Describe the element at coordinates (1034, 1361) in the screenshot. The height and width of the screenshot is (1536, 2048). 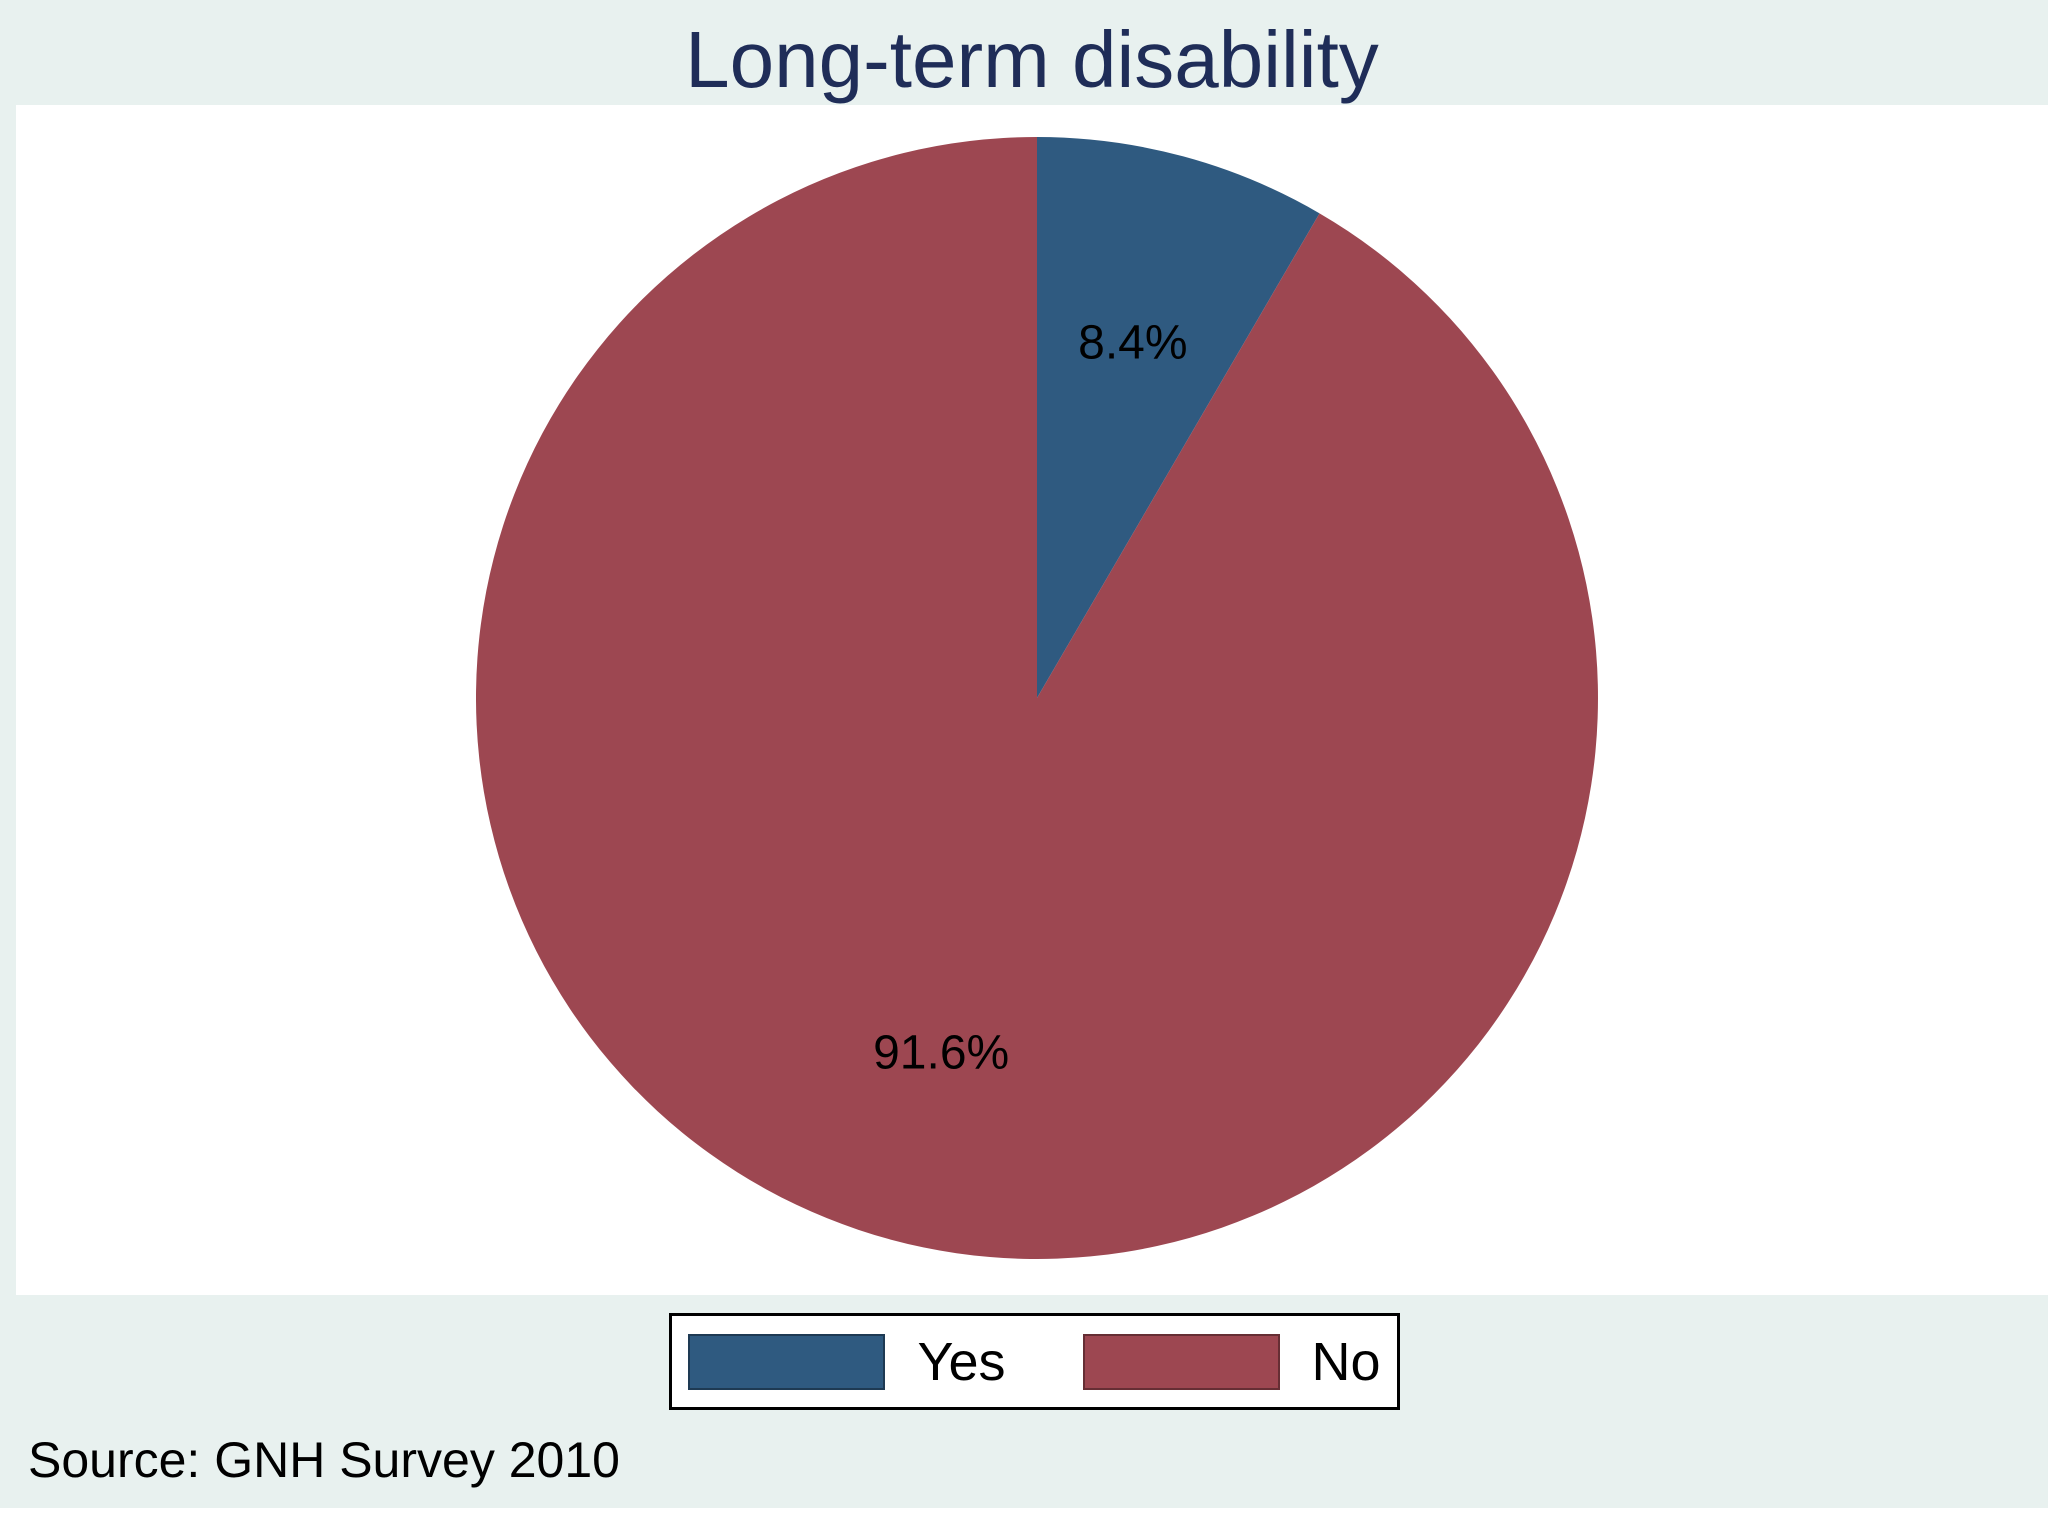
I see `legend: Yes No` at that location.